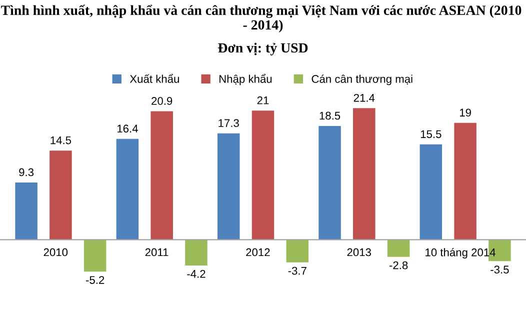  What do you see at coordinates (364, 98) in the screenshot?
I see `data-label: 21.4` at bounding box center [364, 98].